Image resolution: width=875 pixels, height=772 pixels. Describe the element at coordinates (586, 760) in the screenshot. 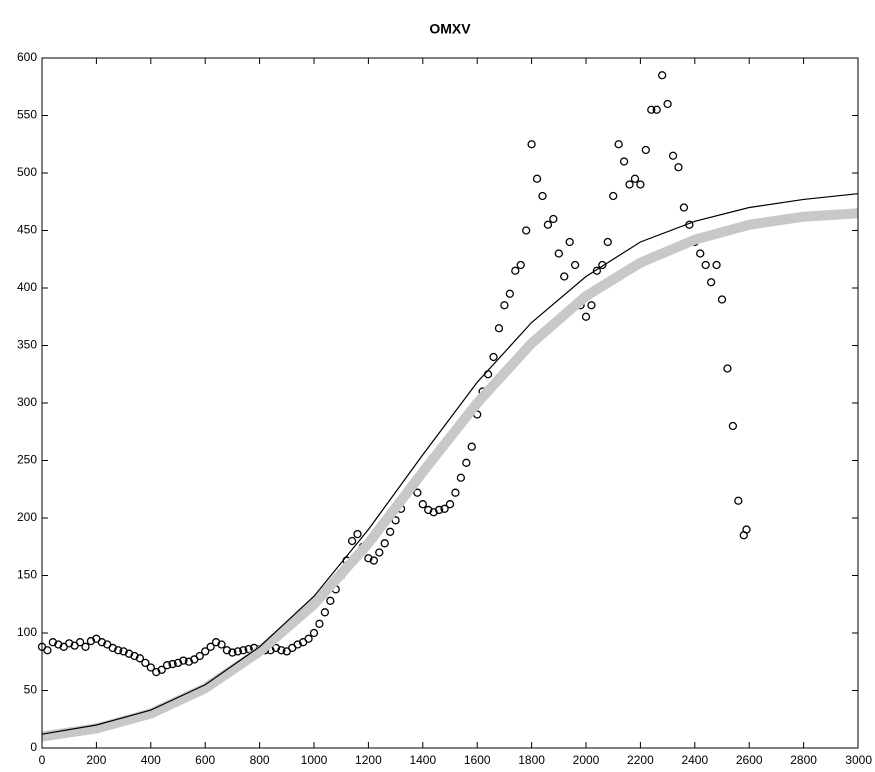

I see `x-tick-label: 2000` at that location.